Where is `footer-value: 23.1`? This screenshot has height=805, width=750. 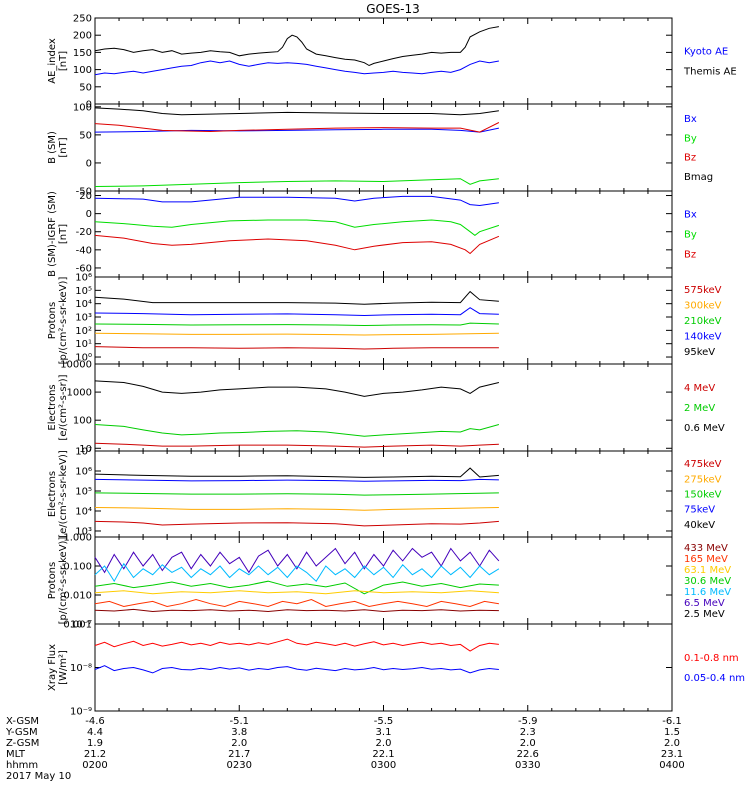
footer-value: 23.1 is located at coordinates (672, 754).